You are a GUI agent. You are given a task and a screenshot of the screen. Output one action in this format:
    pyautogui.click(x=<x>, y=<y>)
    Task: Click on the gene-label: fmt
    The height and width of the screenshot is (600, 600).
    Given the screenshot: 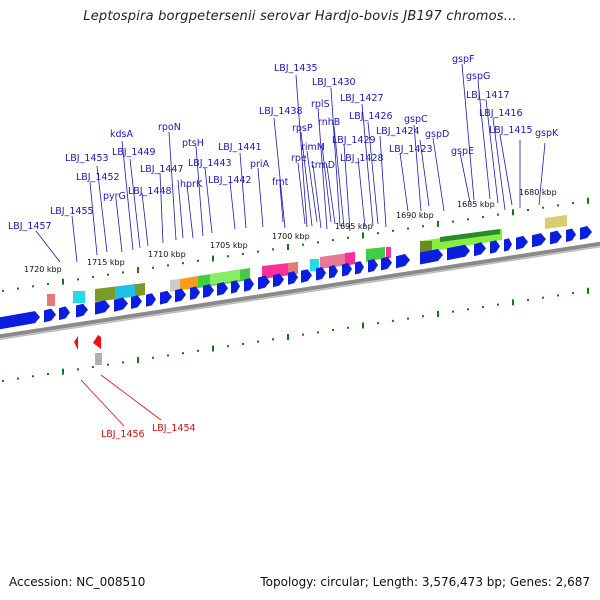 What is the action you would take?
    pyautogui.click(x=280, y=182)
    